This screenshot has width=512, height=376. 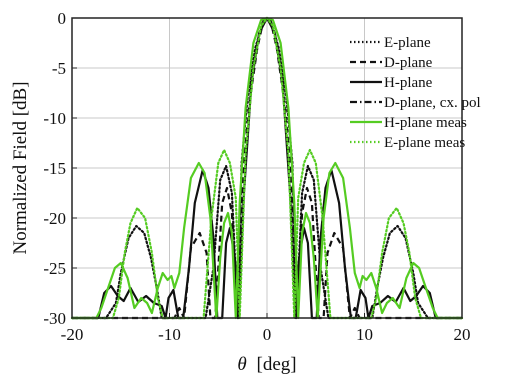 I want to click on legend-label: H-plane, so click(x=408, y=83).